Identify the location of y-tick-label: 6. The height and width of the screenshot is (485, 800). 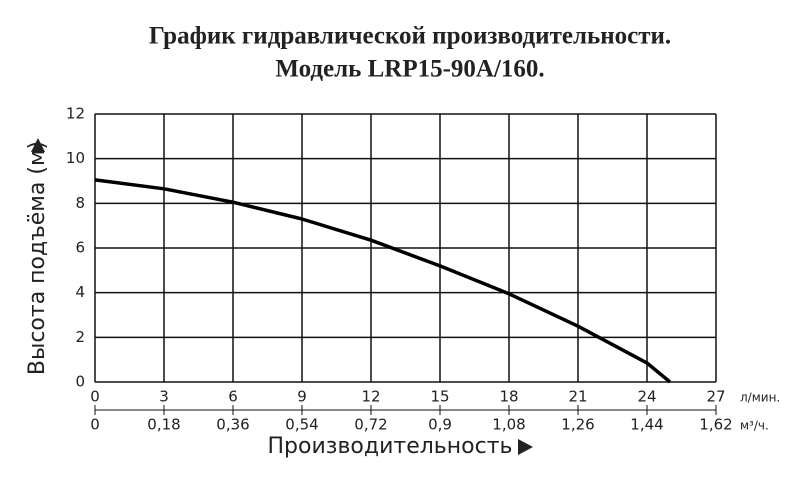
(80, 248).